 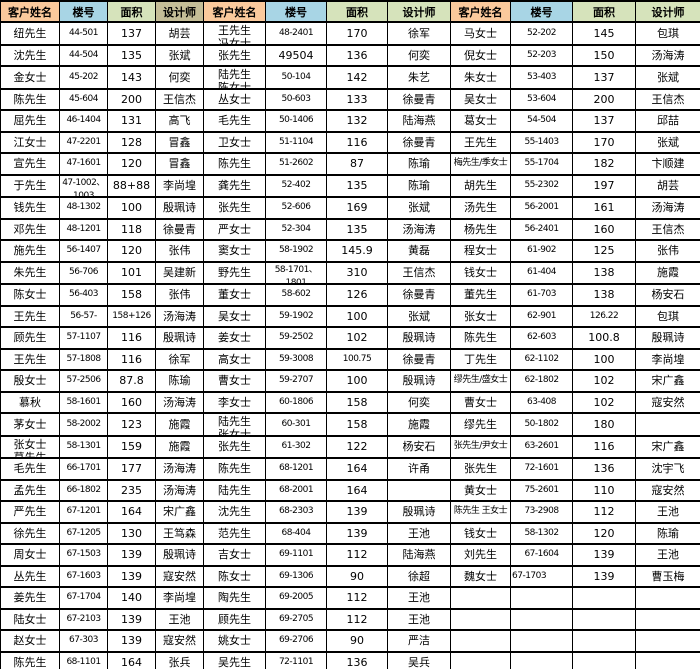 I want to click on designer-cell: 李尚堭, so click(x=667, y=359).